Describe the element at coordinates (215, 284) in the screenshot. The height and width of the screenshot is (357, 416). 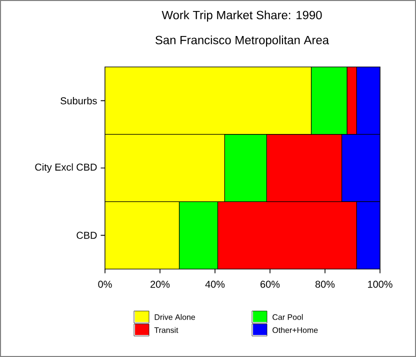
I see `x-tick-label: 40%` at that location.